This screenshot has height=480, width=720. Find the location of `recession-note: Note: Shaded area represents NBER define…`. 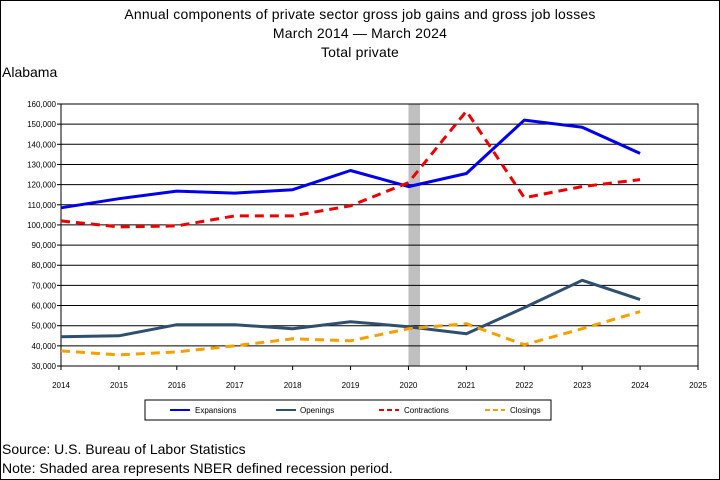

recession-note: Note: Shaded area represents NBER define… is located at coordinates (197, 468).